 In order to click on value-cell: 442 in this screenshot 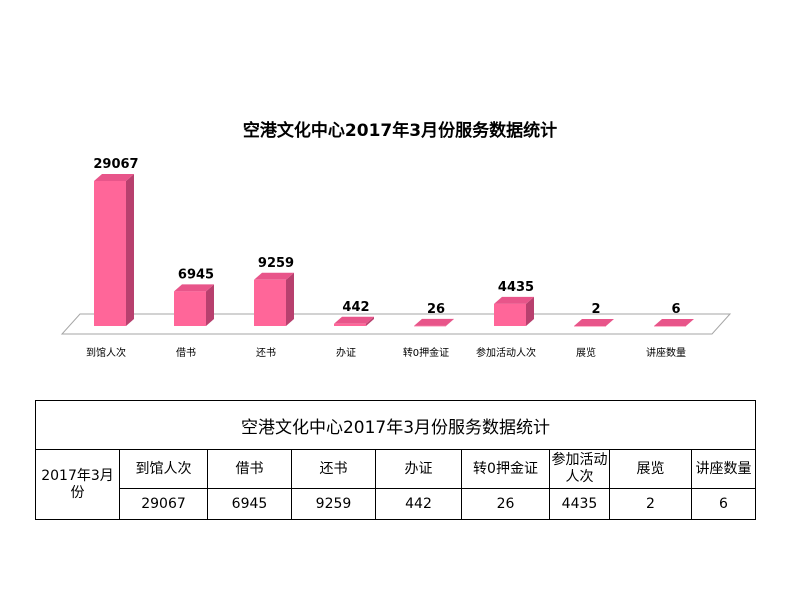, I will do `click(418, 504)`.